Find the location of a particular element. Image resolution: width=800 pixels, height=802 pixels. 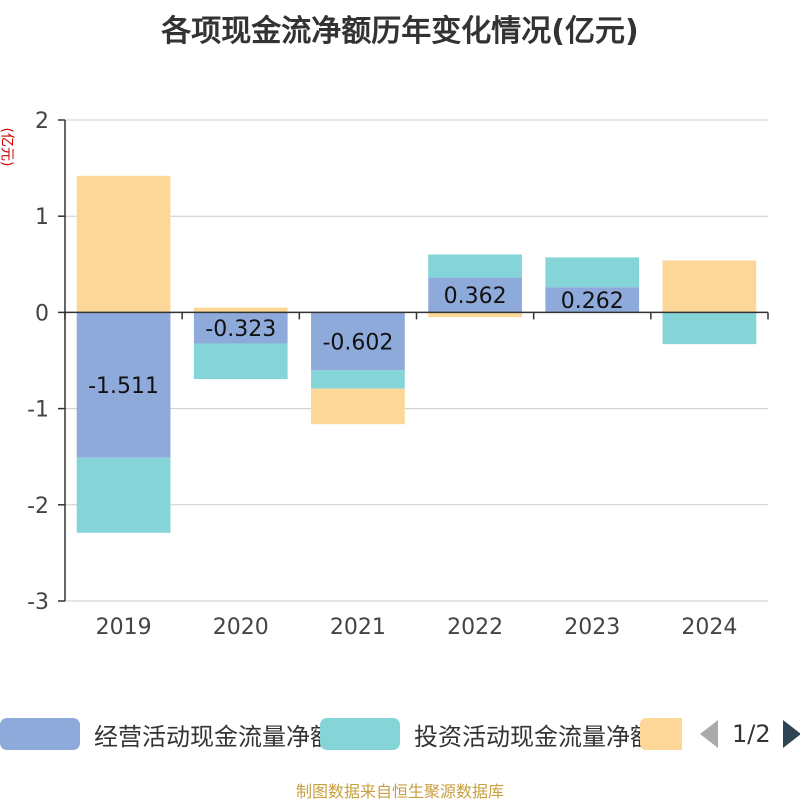

legend-label-operating: 经营活动现金流量净额 is located at coordinates (214, 736).